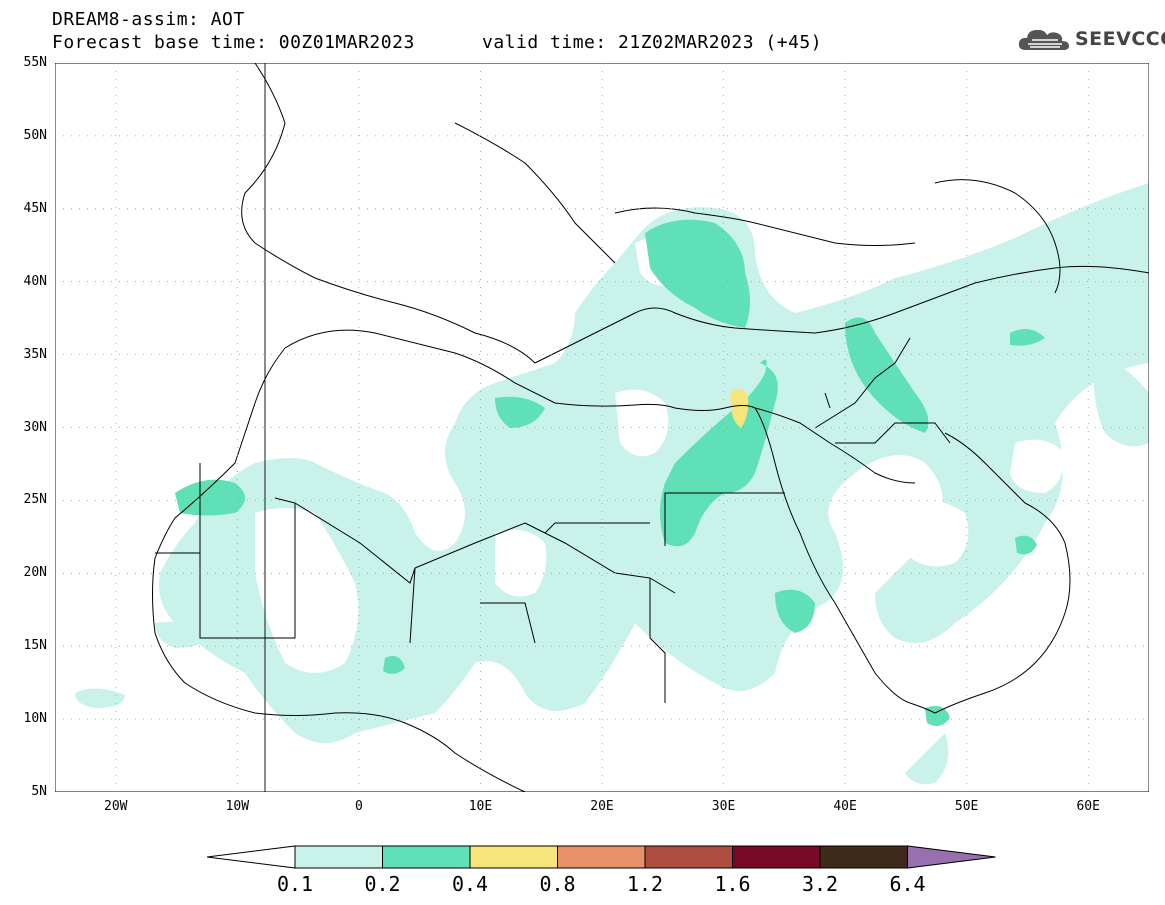  What do you see at coordinates (557, 884) in the screenshot?
I see `colorbar-level-label: 0.8` at bounding box center [557, 884].